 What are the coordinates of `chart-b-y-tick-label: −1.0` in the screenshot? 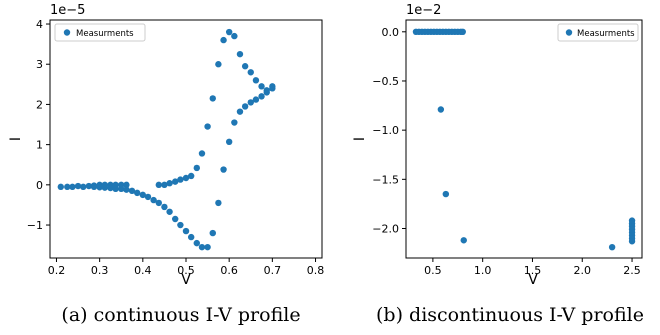 It's located at (385, 130).